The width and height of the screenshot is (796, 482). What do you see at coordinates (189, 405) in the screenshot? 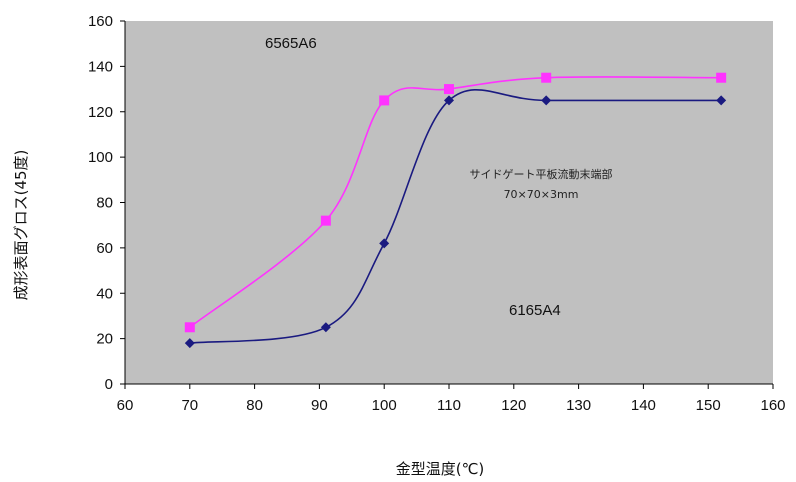
I see `x-tick-label: 70` at bounding box center [189, 405].